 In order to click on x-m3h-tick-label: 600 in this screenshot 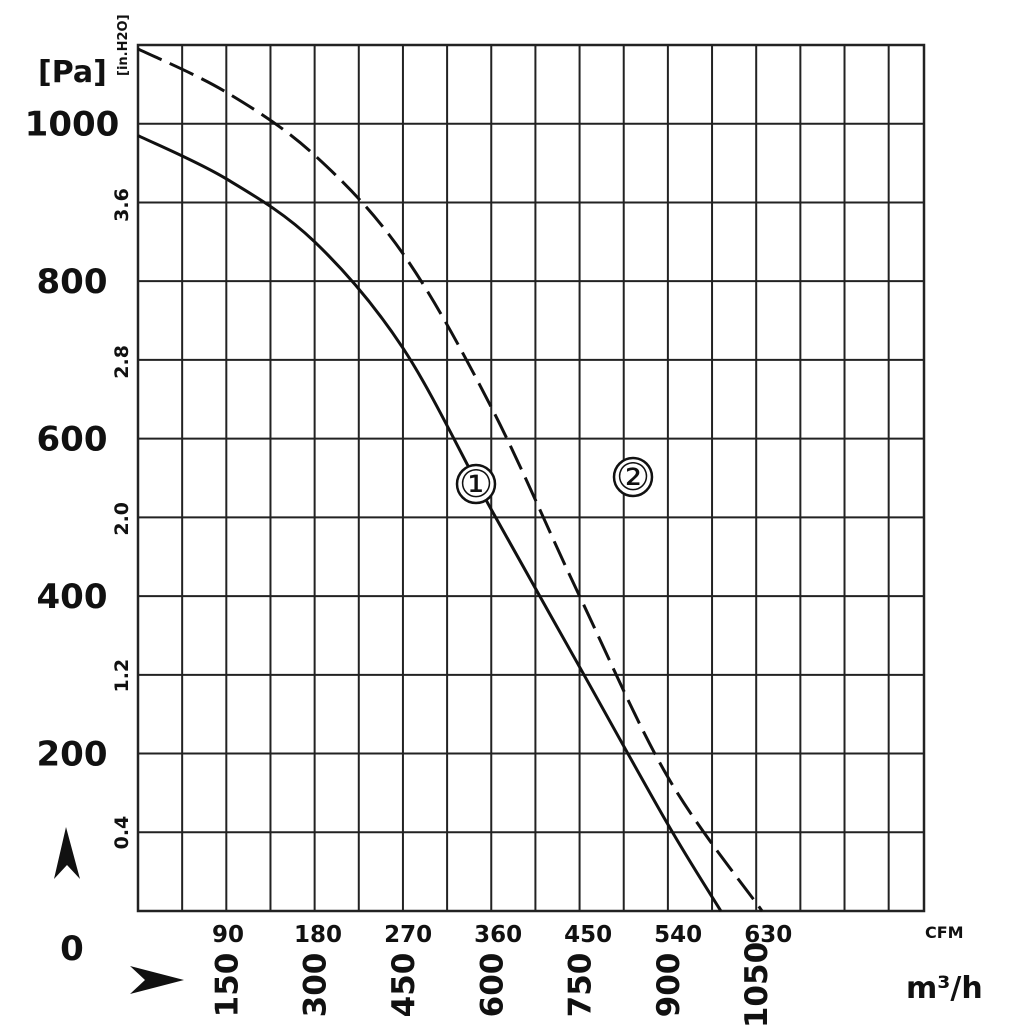, I will do `click(492, 985)`.